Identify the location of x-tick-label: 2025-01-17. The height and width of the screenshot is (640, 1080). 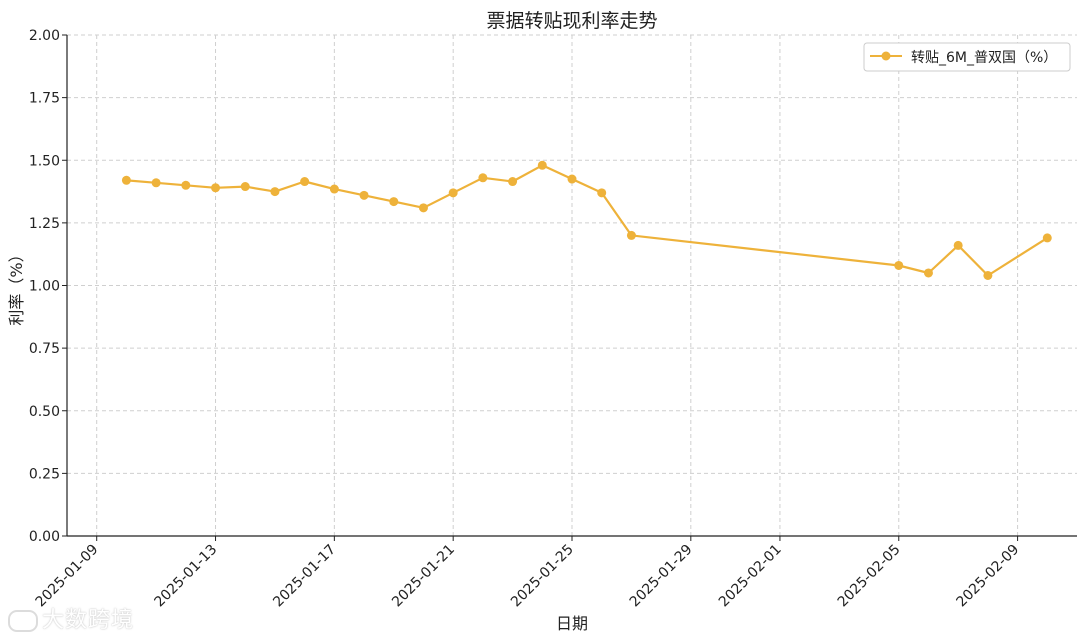
(304, 576).